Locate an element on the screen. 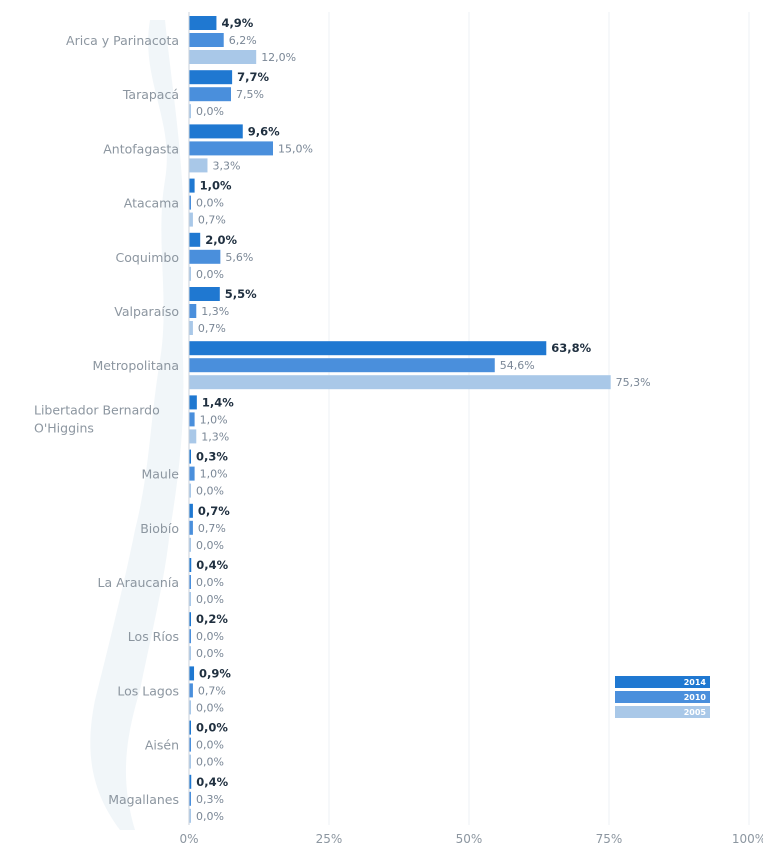 The image size is (763, 855). value-label-2014-8: 0,3% is located at coordinates (212, 457).